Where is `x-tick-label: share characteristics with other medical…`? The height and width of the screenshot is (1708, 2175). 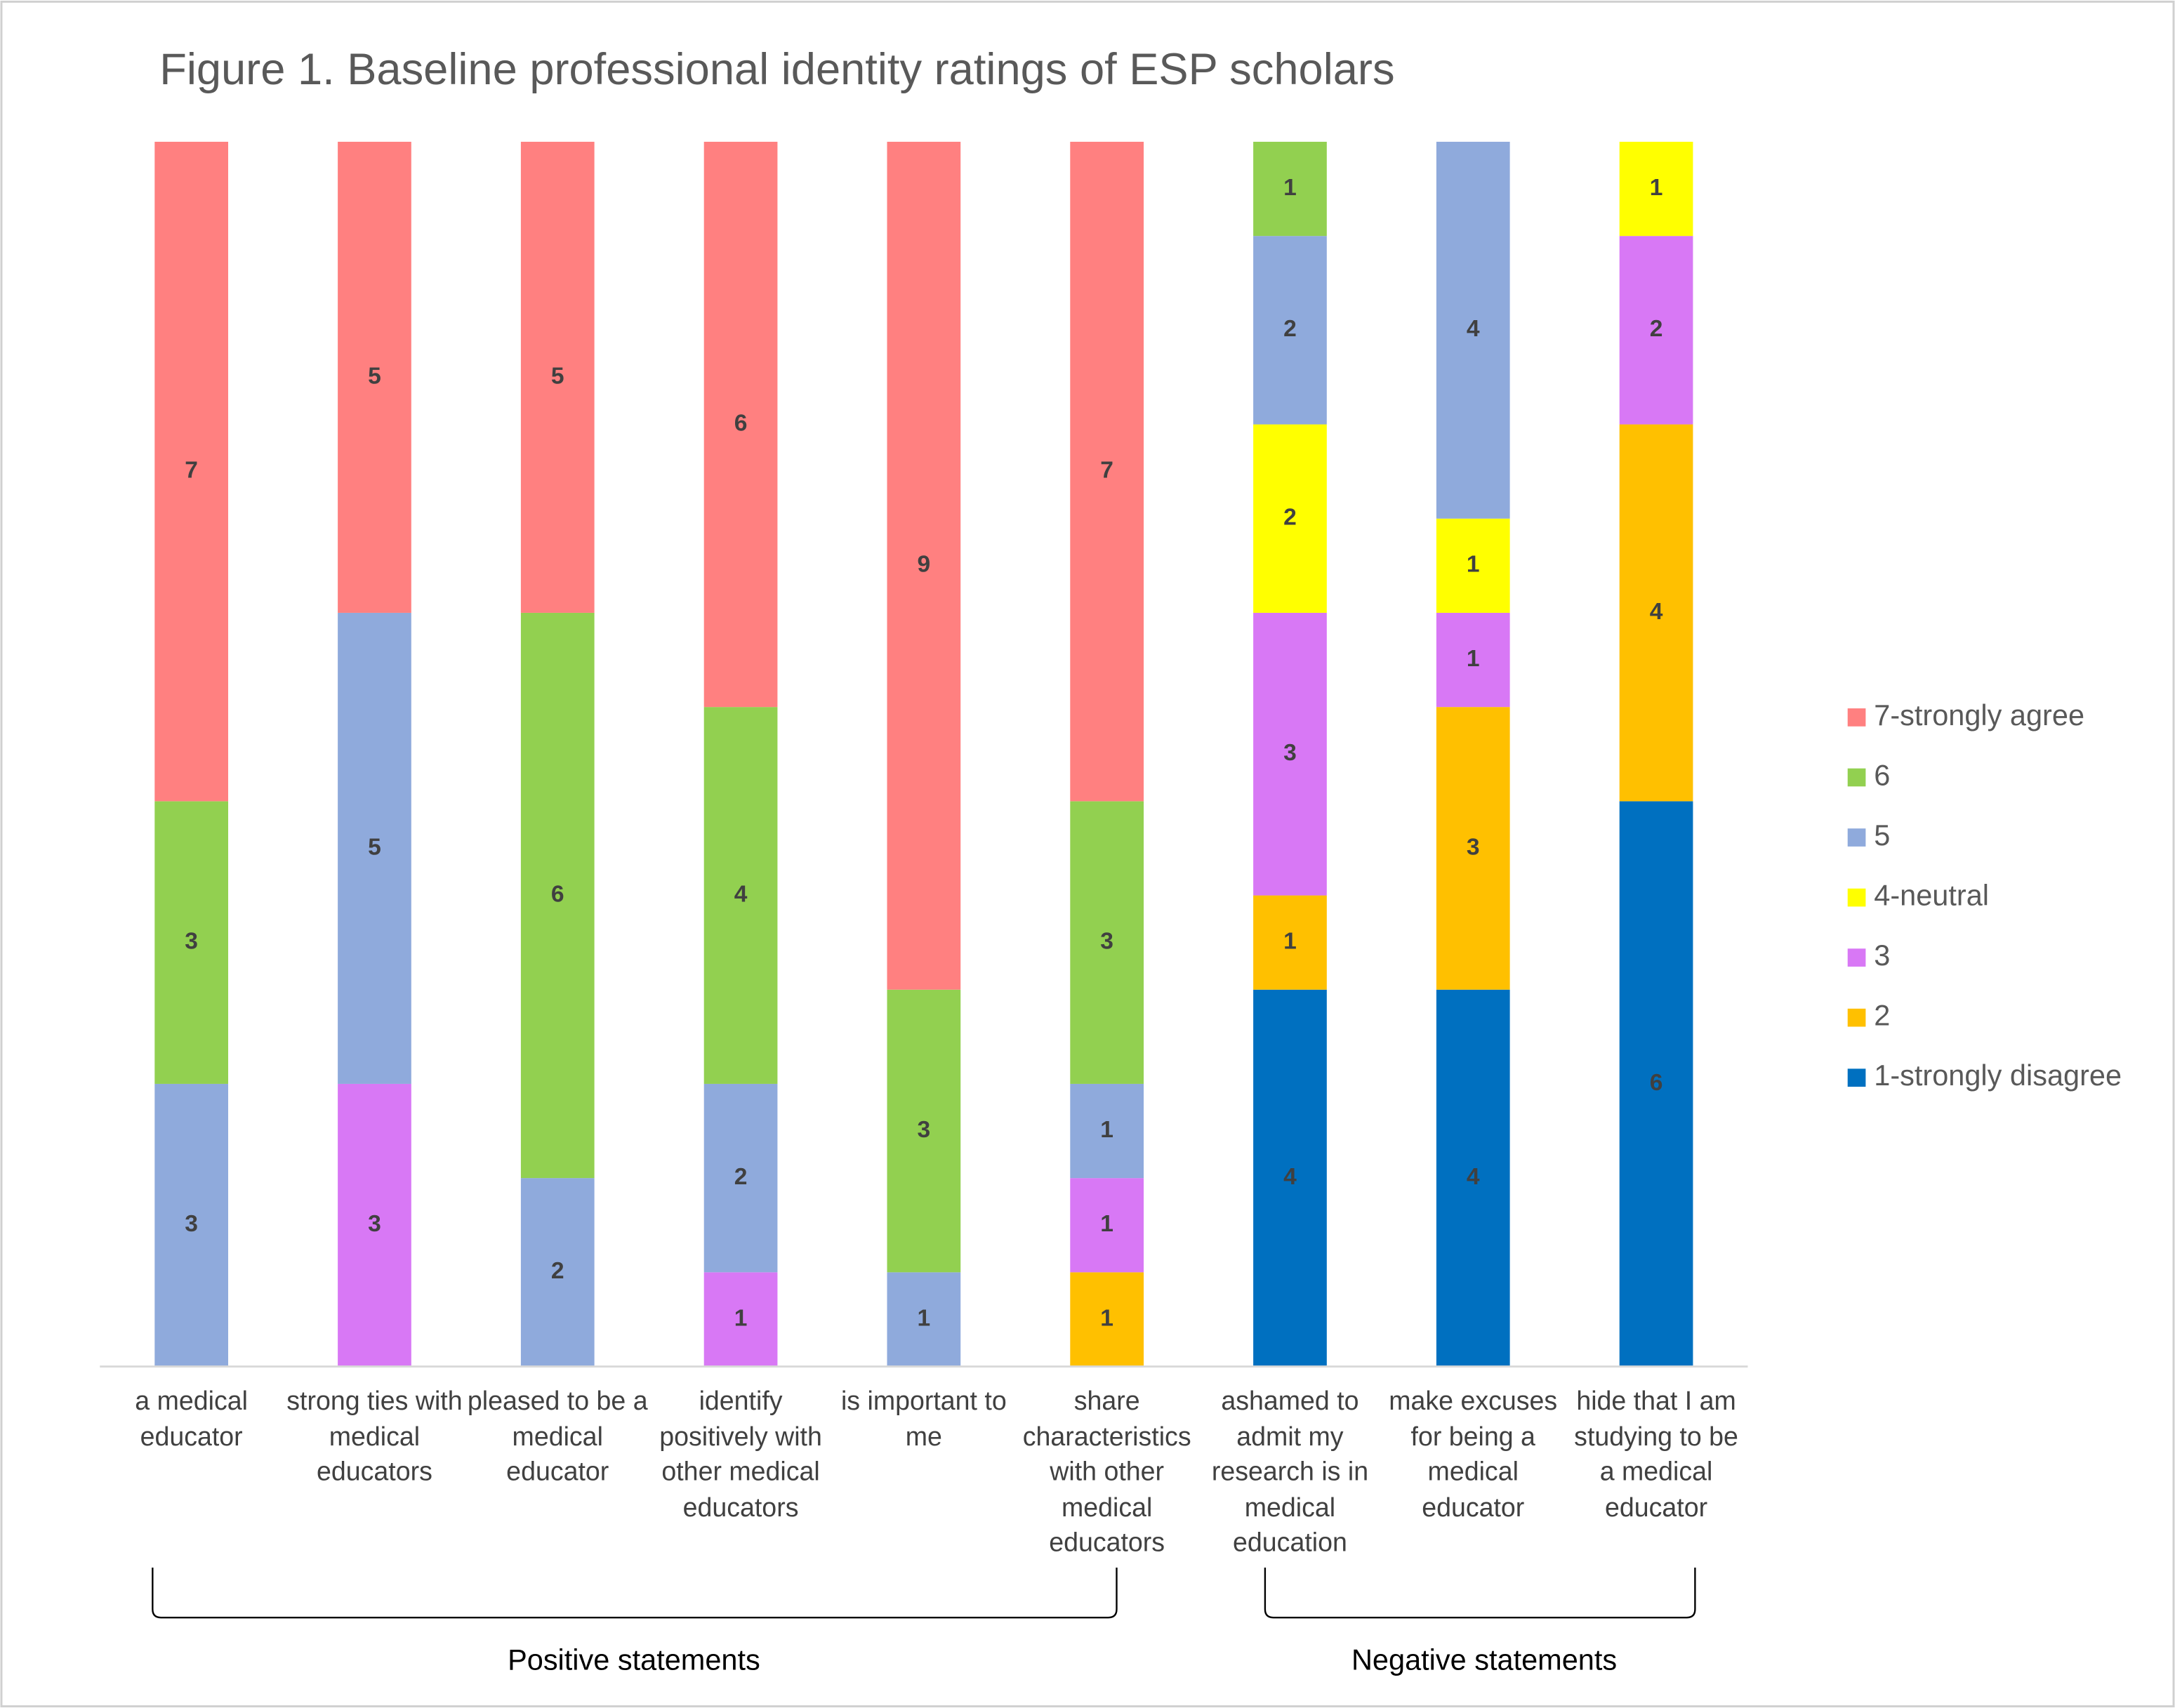
x-tick-label: share characteristics with other medical… is located at coordinates (1106, 1473).